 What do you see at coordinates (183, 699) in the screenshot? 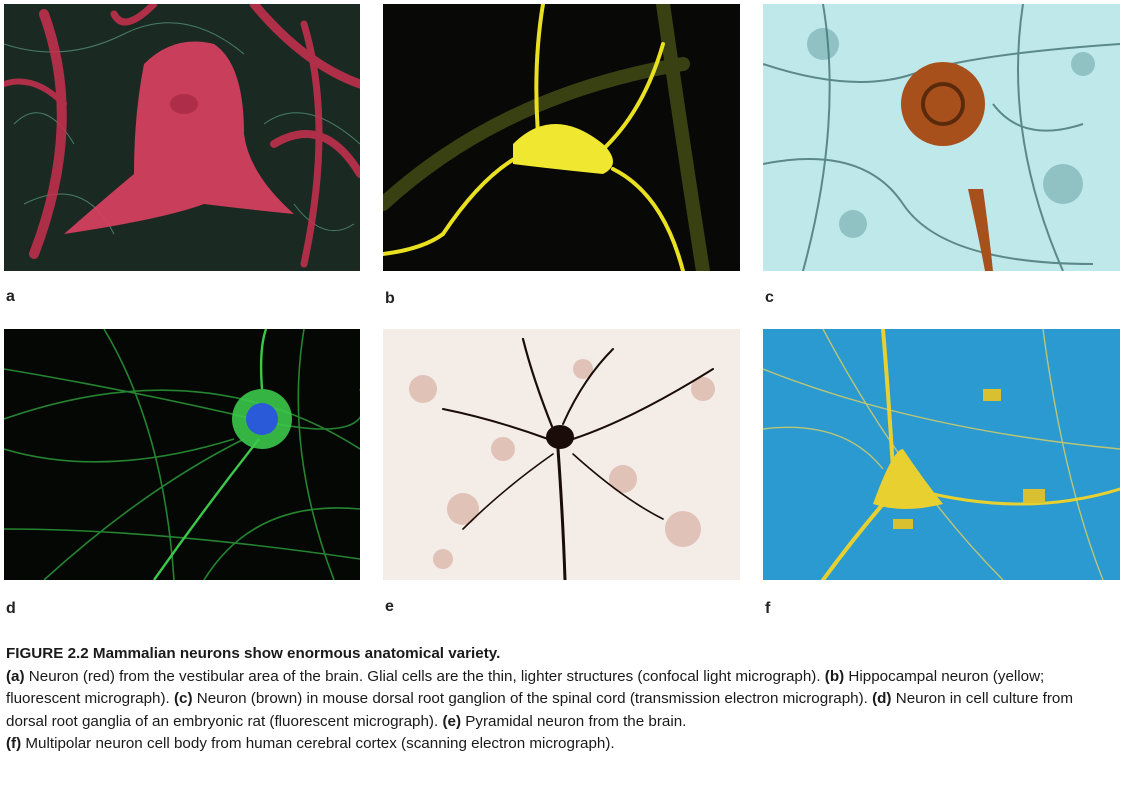
I see `caption-label-c: (c)` at bounding box center [183, 699].